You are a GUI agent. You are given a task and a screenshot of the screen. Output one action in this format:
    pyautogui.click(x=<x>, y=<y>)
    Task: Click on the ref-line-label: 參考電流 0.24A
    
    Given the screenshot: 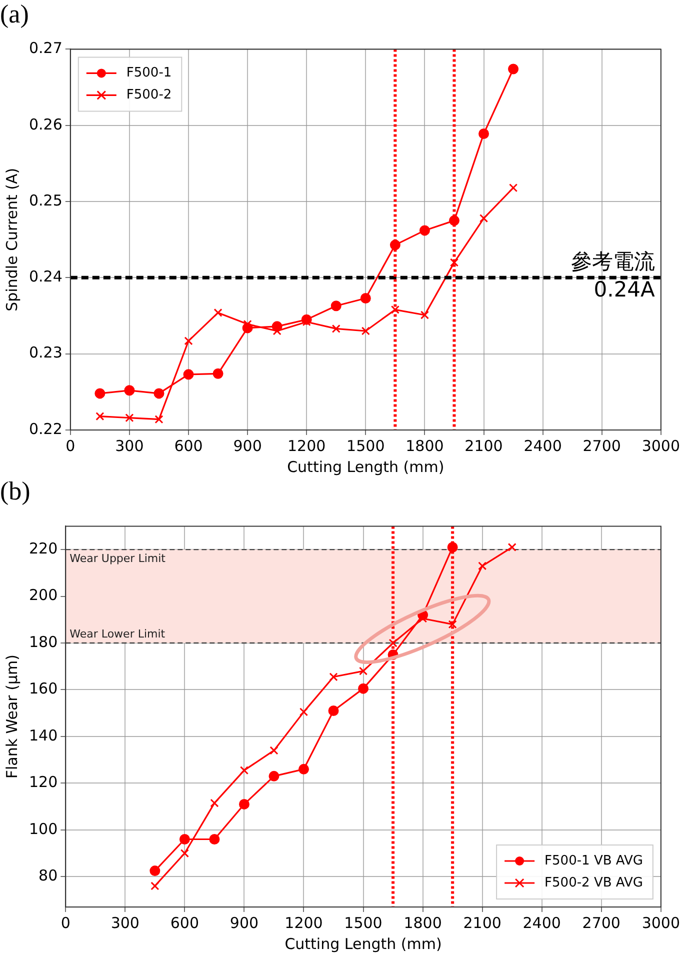 What is the action you would take?
    pyautogui.click(x=613, y=276)
    